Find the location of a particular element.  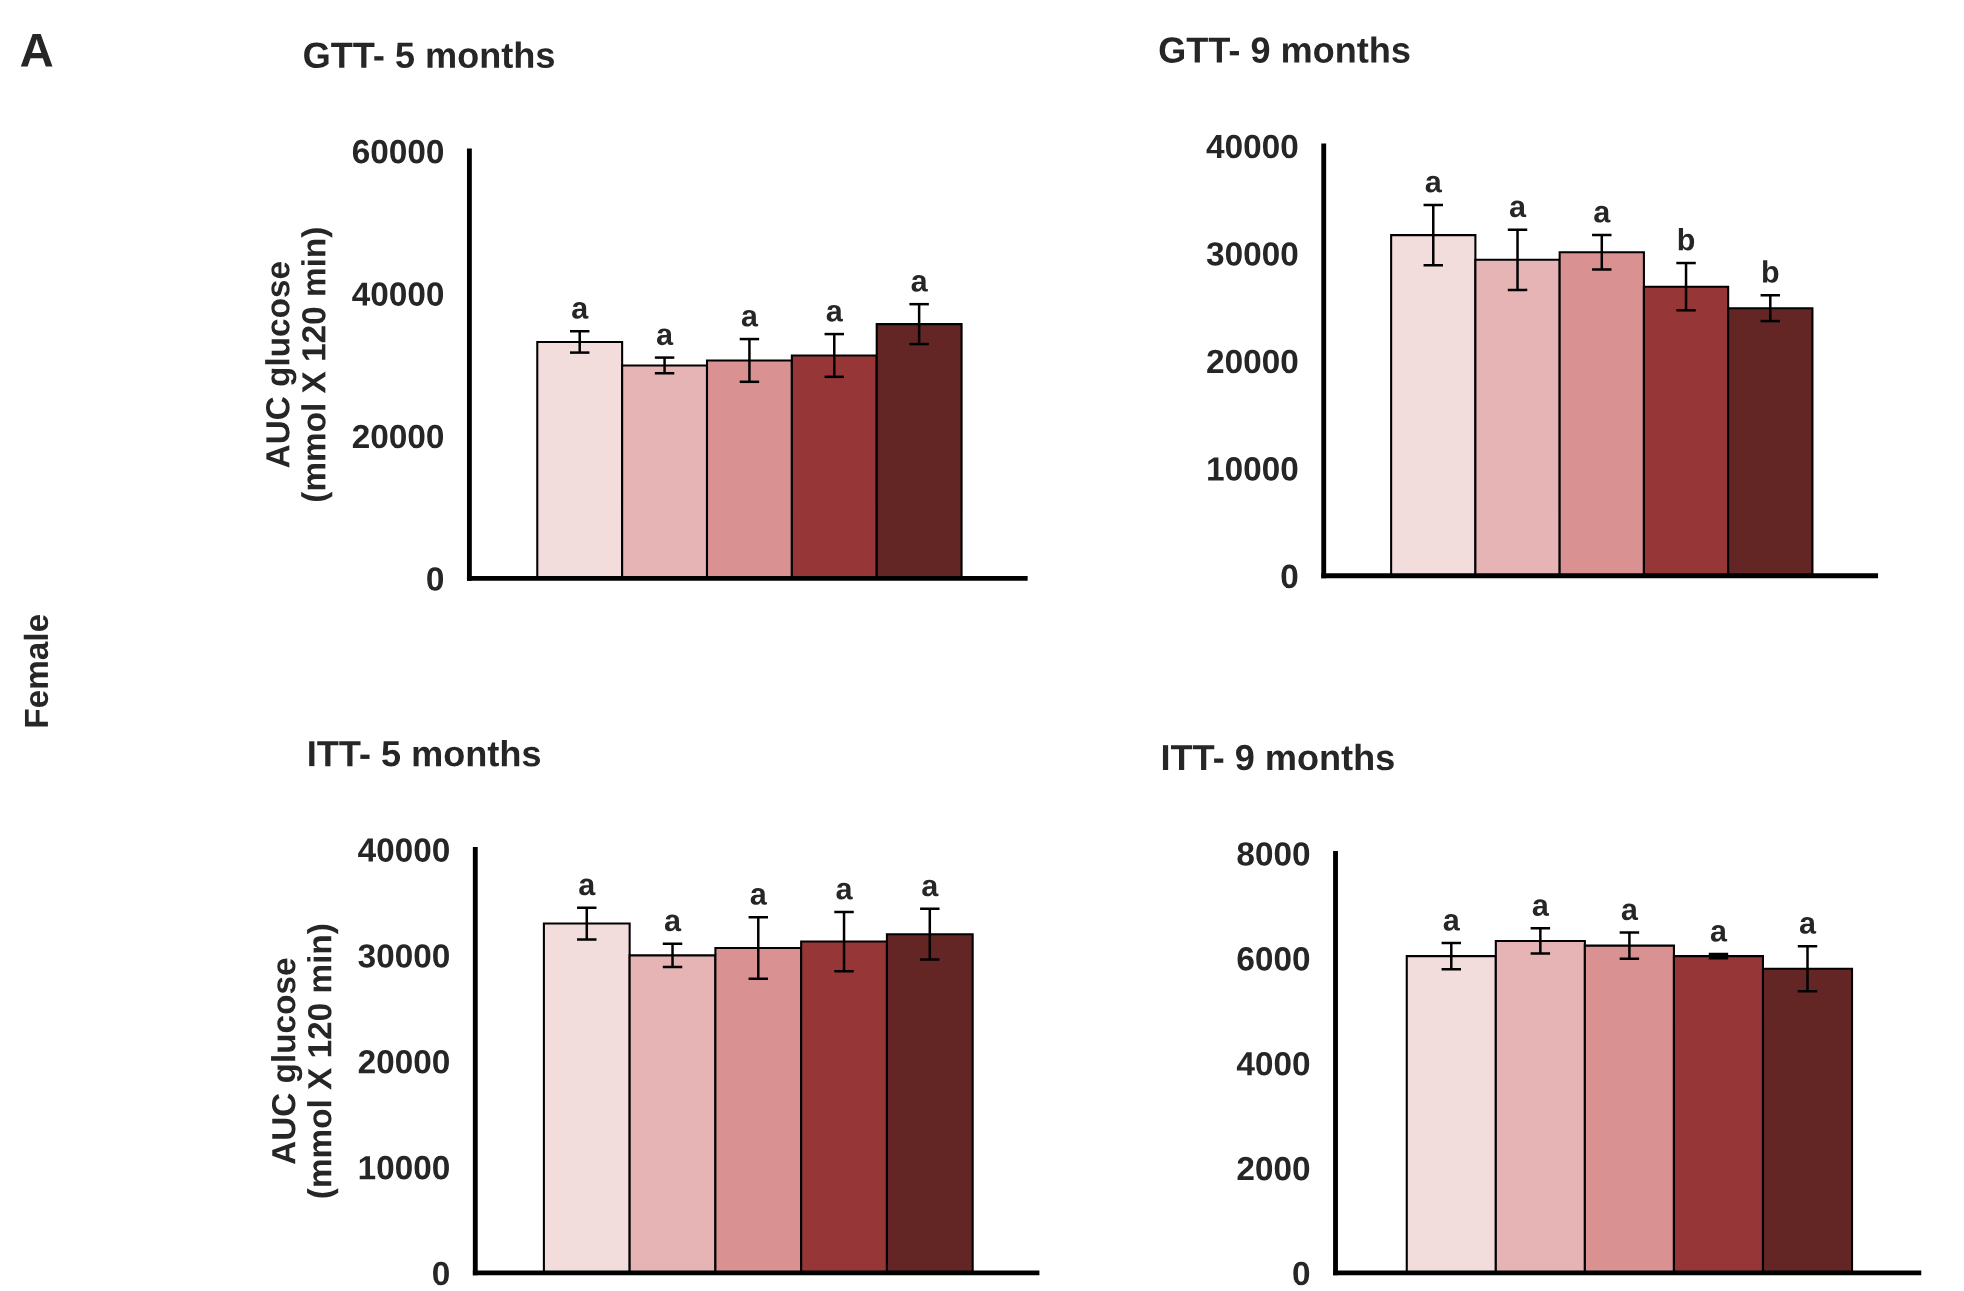

chart-title: ITT- 9 months is located at coordinates (1278, 757).